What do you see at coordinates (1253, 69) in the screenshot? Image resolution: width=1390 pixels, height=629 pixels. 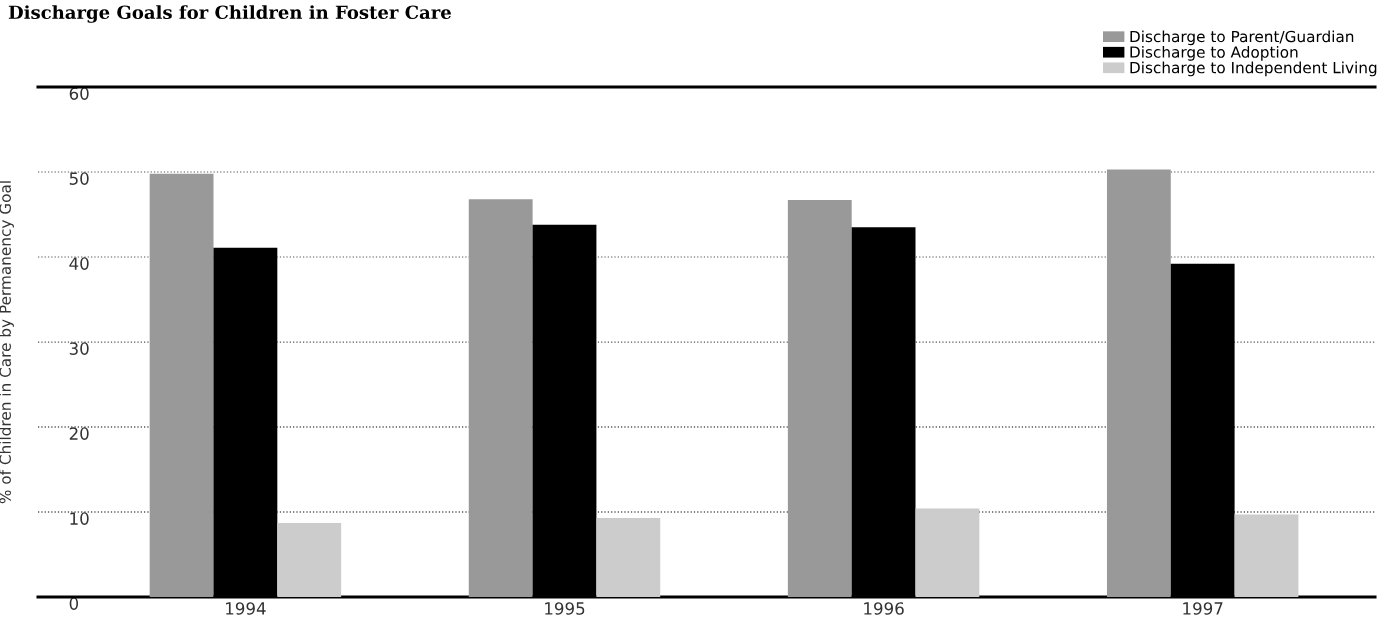 I see `legend-label: Discharge to Independent Living` at bounding box center [1253, 69].